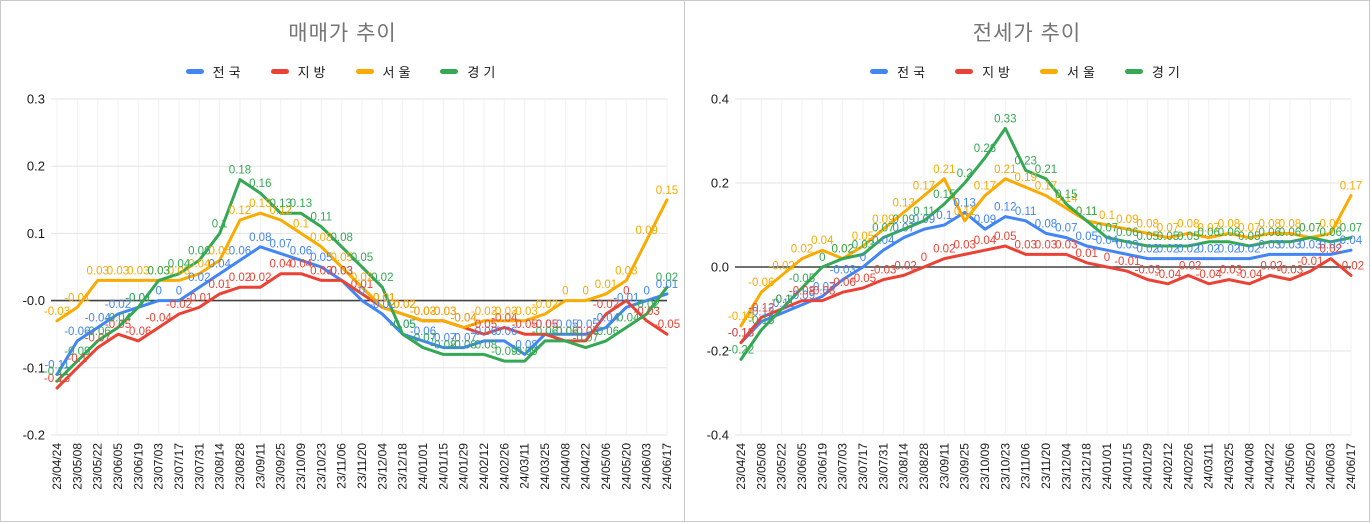 This screenshot has width=1372, height=524. What do you see at coordinates (585, 325) in the screenshot?
I see `point-label: -0.05` at bounding box center [585, 325].